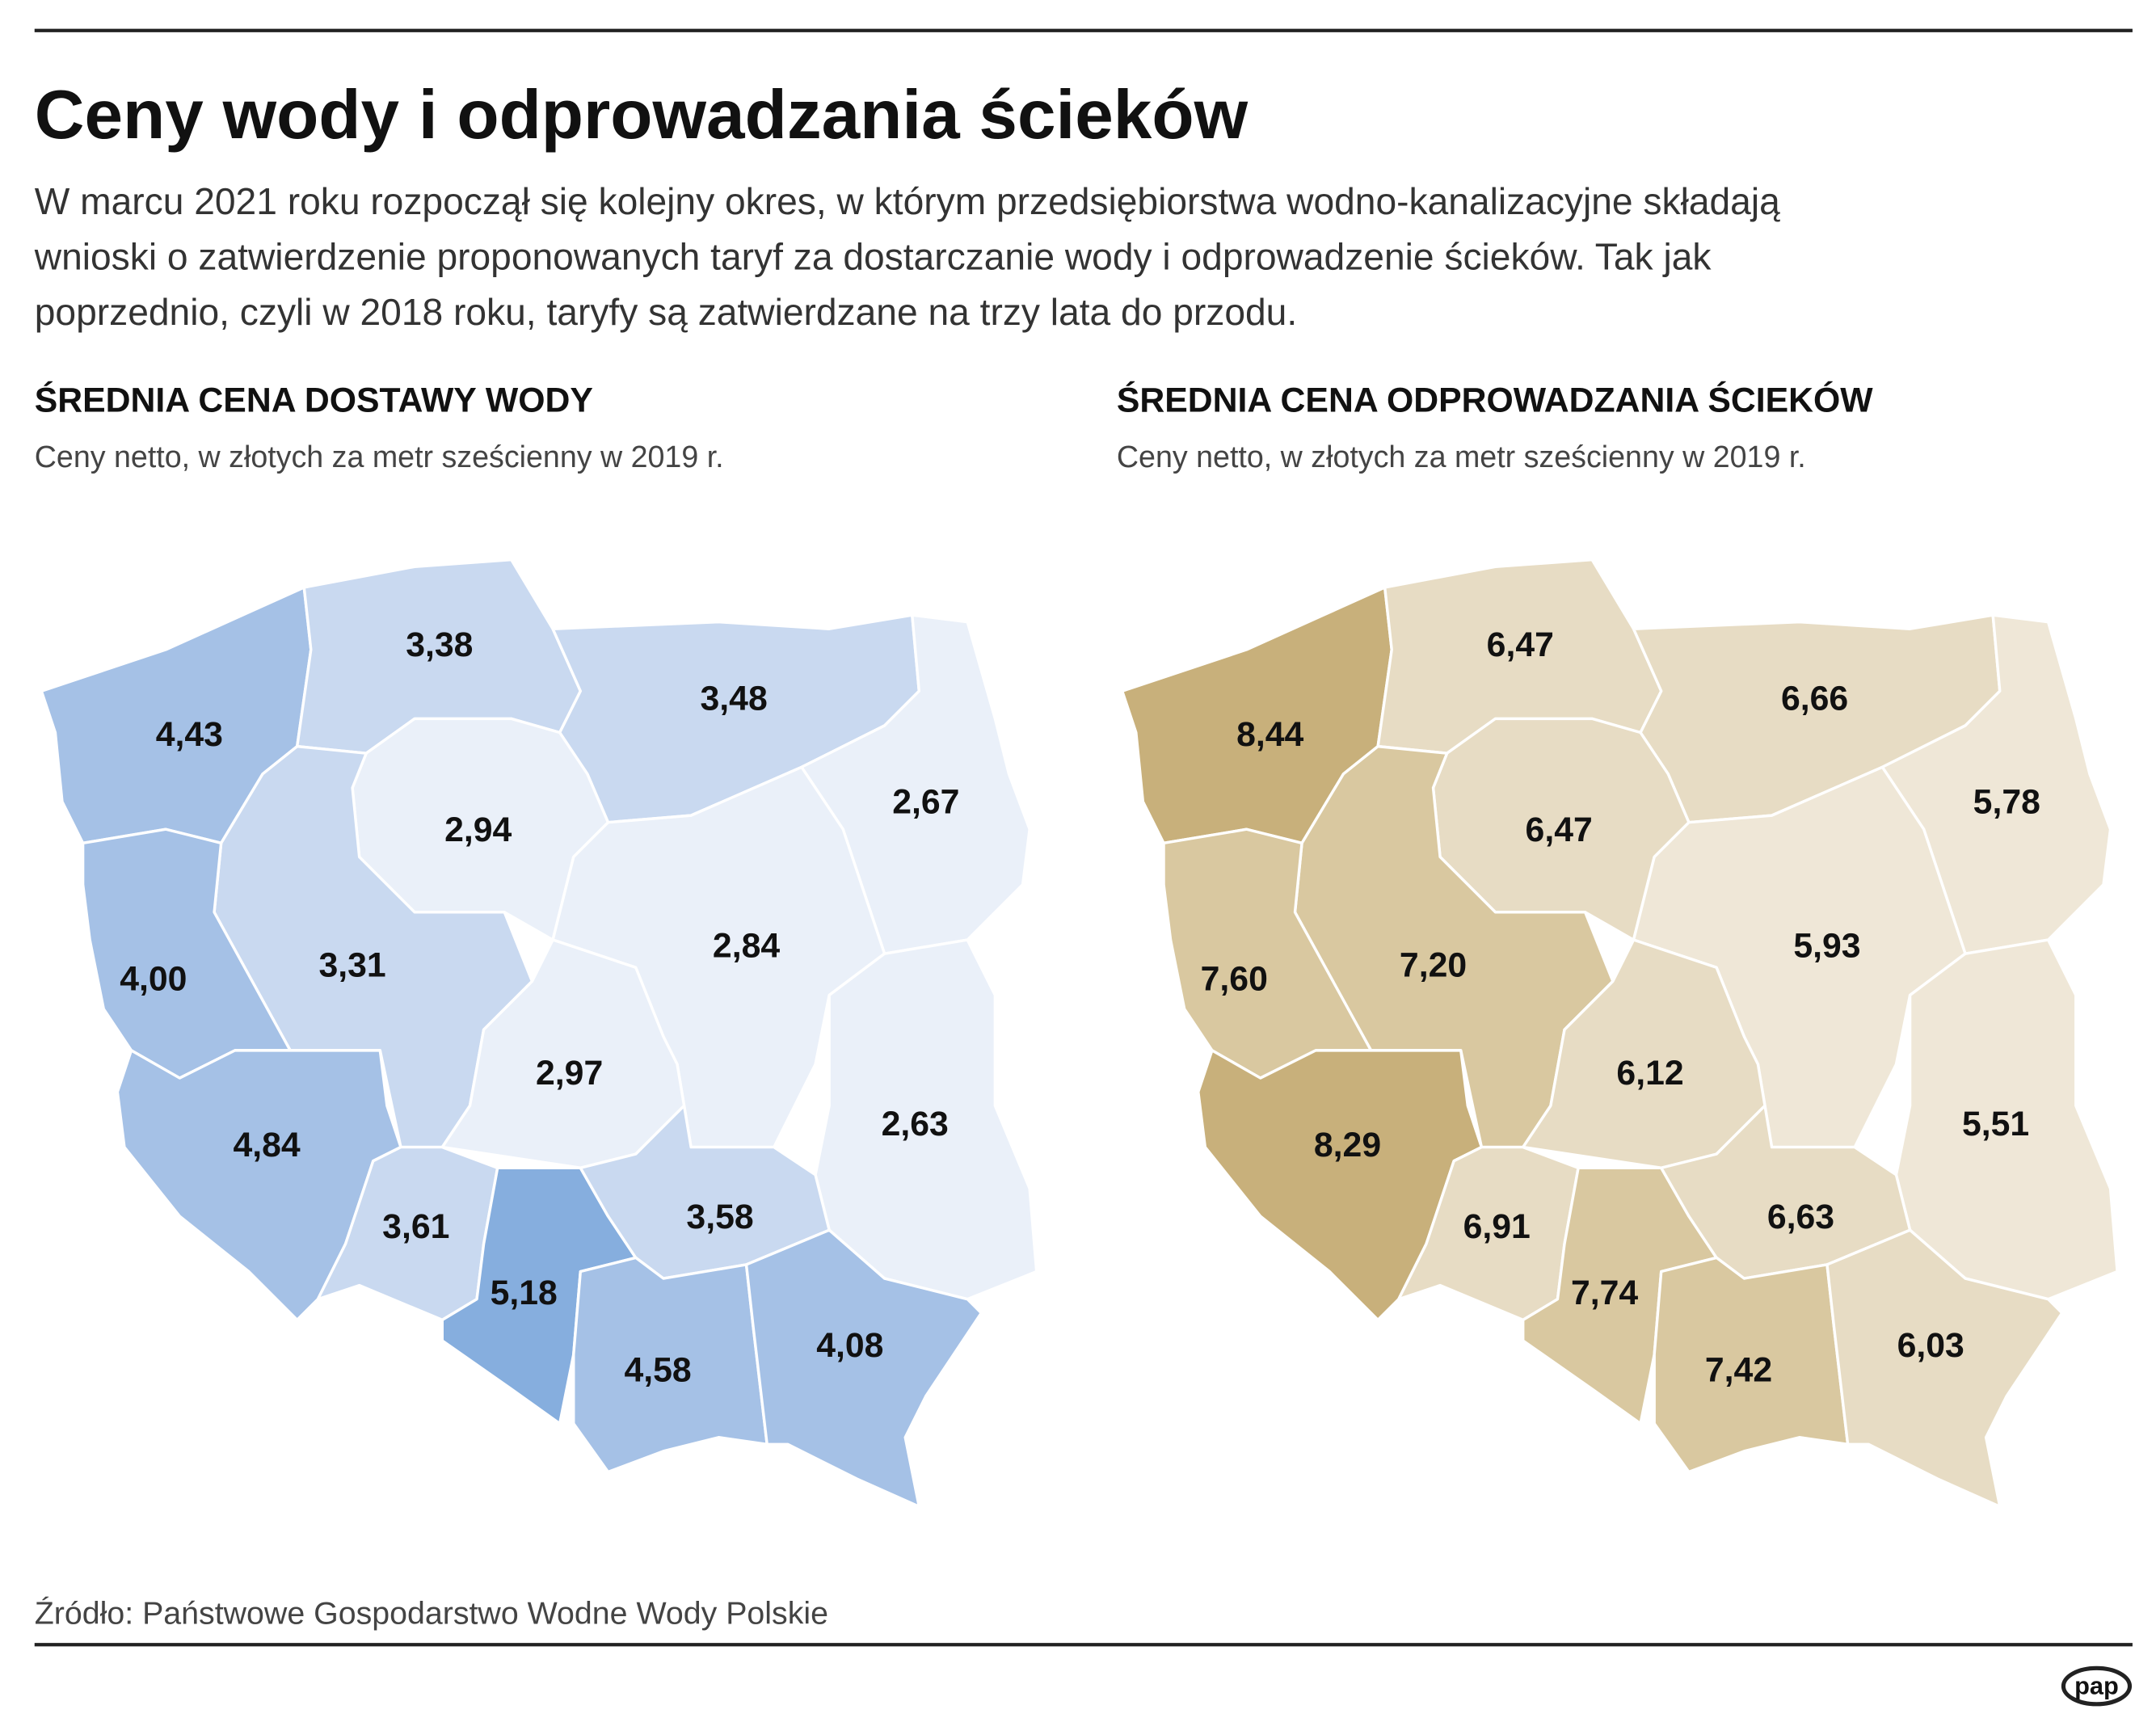 The image size is (2156, 1718). What do you see at coordinates (1604, 1293) in the screenshot?
I see `region-value-label: 7,74` at bounding box center [1604, 1293].